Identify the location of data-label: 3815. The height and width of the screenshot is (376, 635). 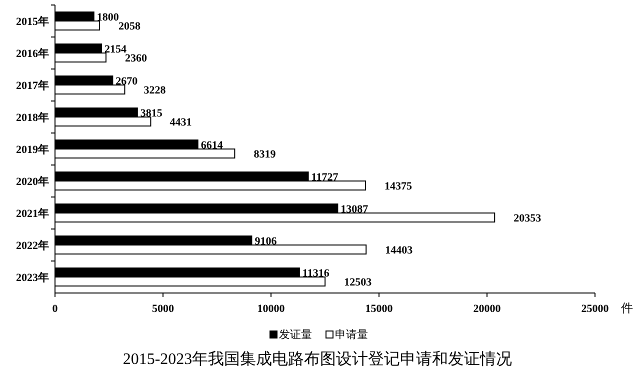
(151, 114).